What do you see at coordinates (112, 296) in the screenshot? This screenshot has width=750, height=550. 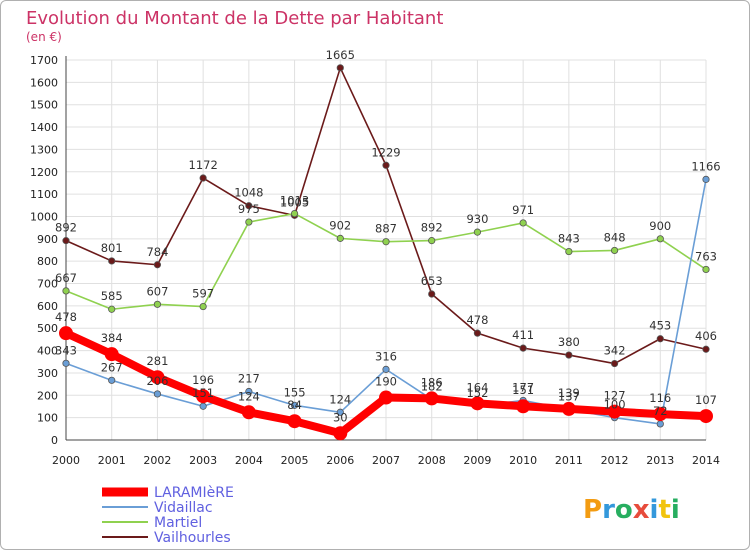 I see `data-label: 585` at bounding box center [112, 296].